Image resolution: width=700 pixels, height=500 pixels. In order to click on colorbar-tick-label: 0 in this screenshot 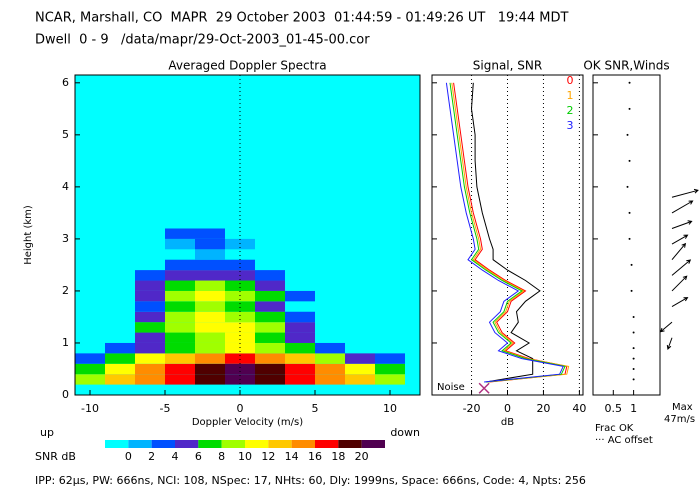, I will do `click(128, 456)`.